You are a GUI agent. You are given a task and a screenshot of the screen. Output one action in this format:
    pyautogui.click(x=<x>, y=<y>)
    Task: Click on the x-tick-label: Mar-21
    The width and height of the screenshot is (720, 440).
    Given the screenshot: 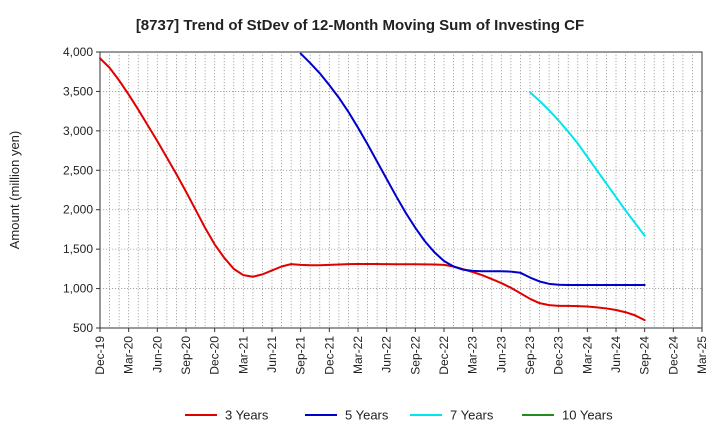 What is the action you would take?
    pyautogui.click(x=243, y=355)
    